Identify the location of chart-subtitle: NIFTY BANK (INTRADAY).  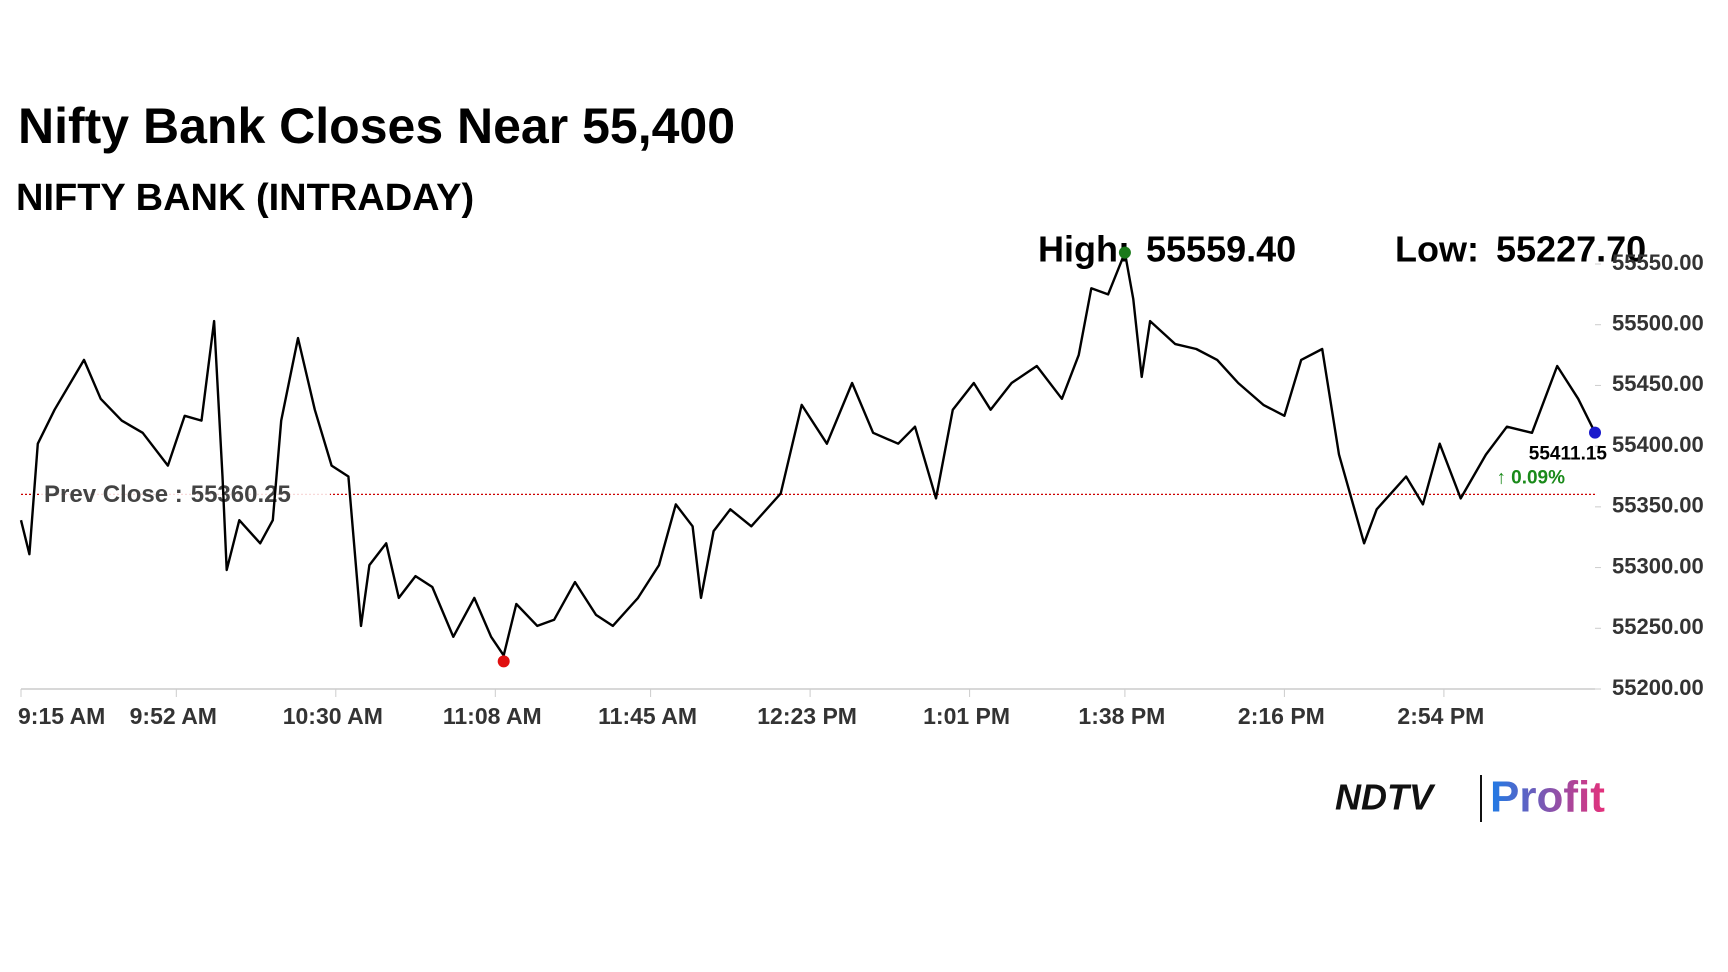
(245, 198).